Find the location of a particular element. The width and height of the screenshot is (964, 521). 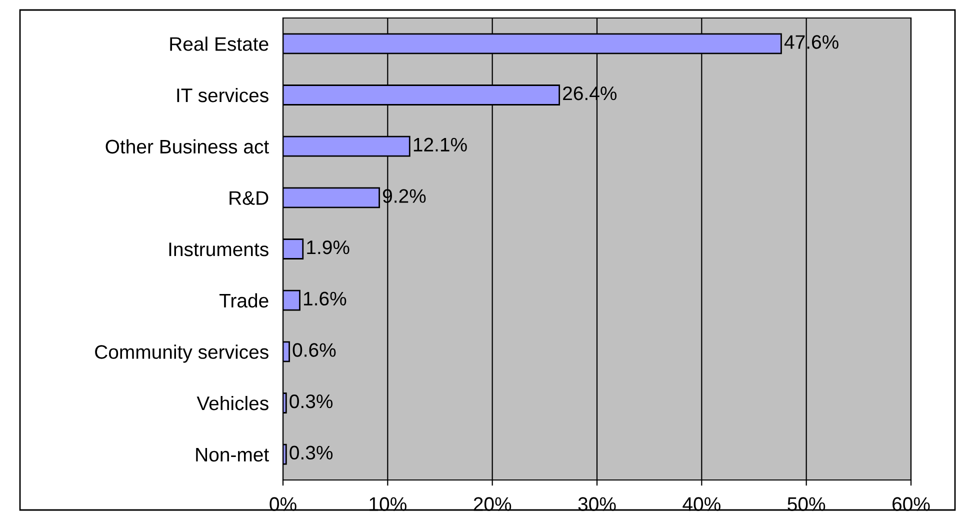

y-tick-label: R&D is located at coordinates (249, 198).